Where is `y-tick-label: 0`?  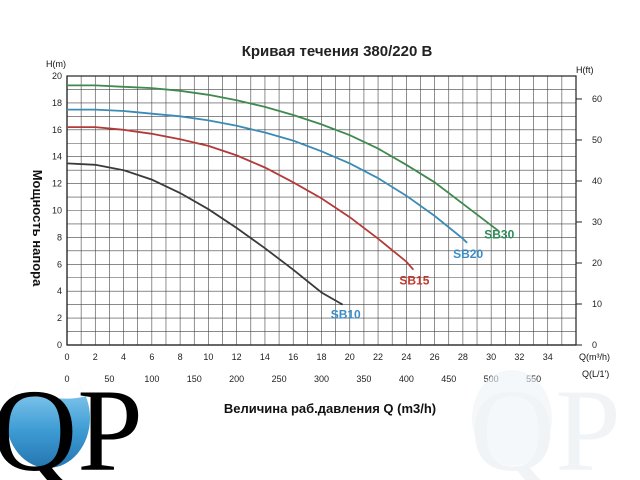 y-tick-label: 0 is located at coordinates (59, 345).